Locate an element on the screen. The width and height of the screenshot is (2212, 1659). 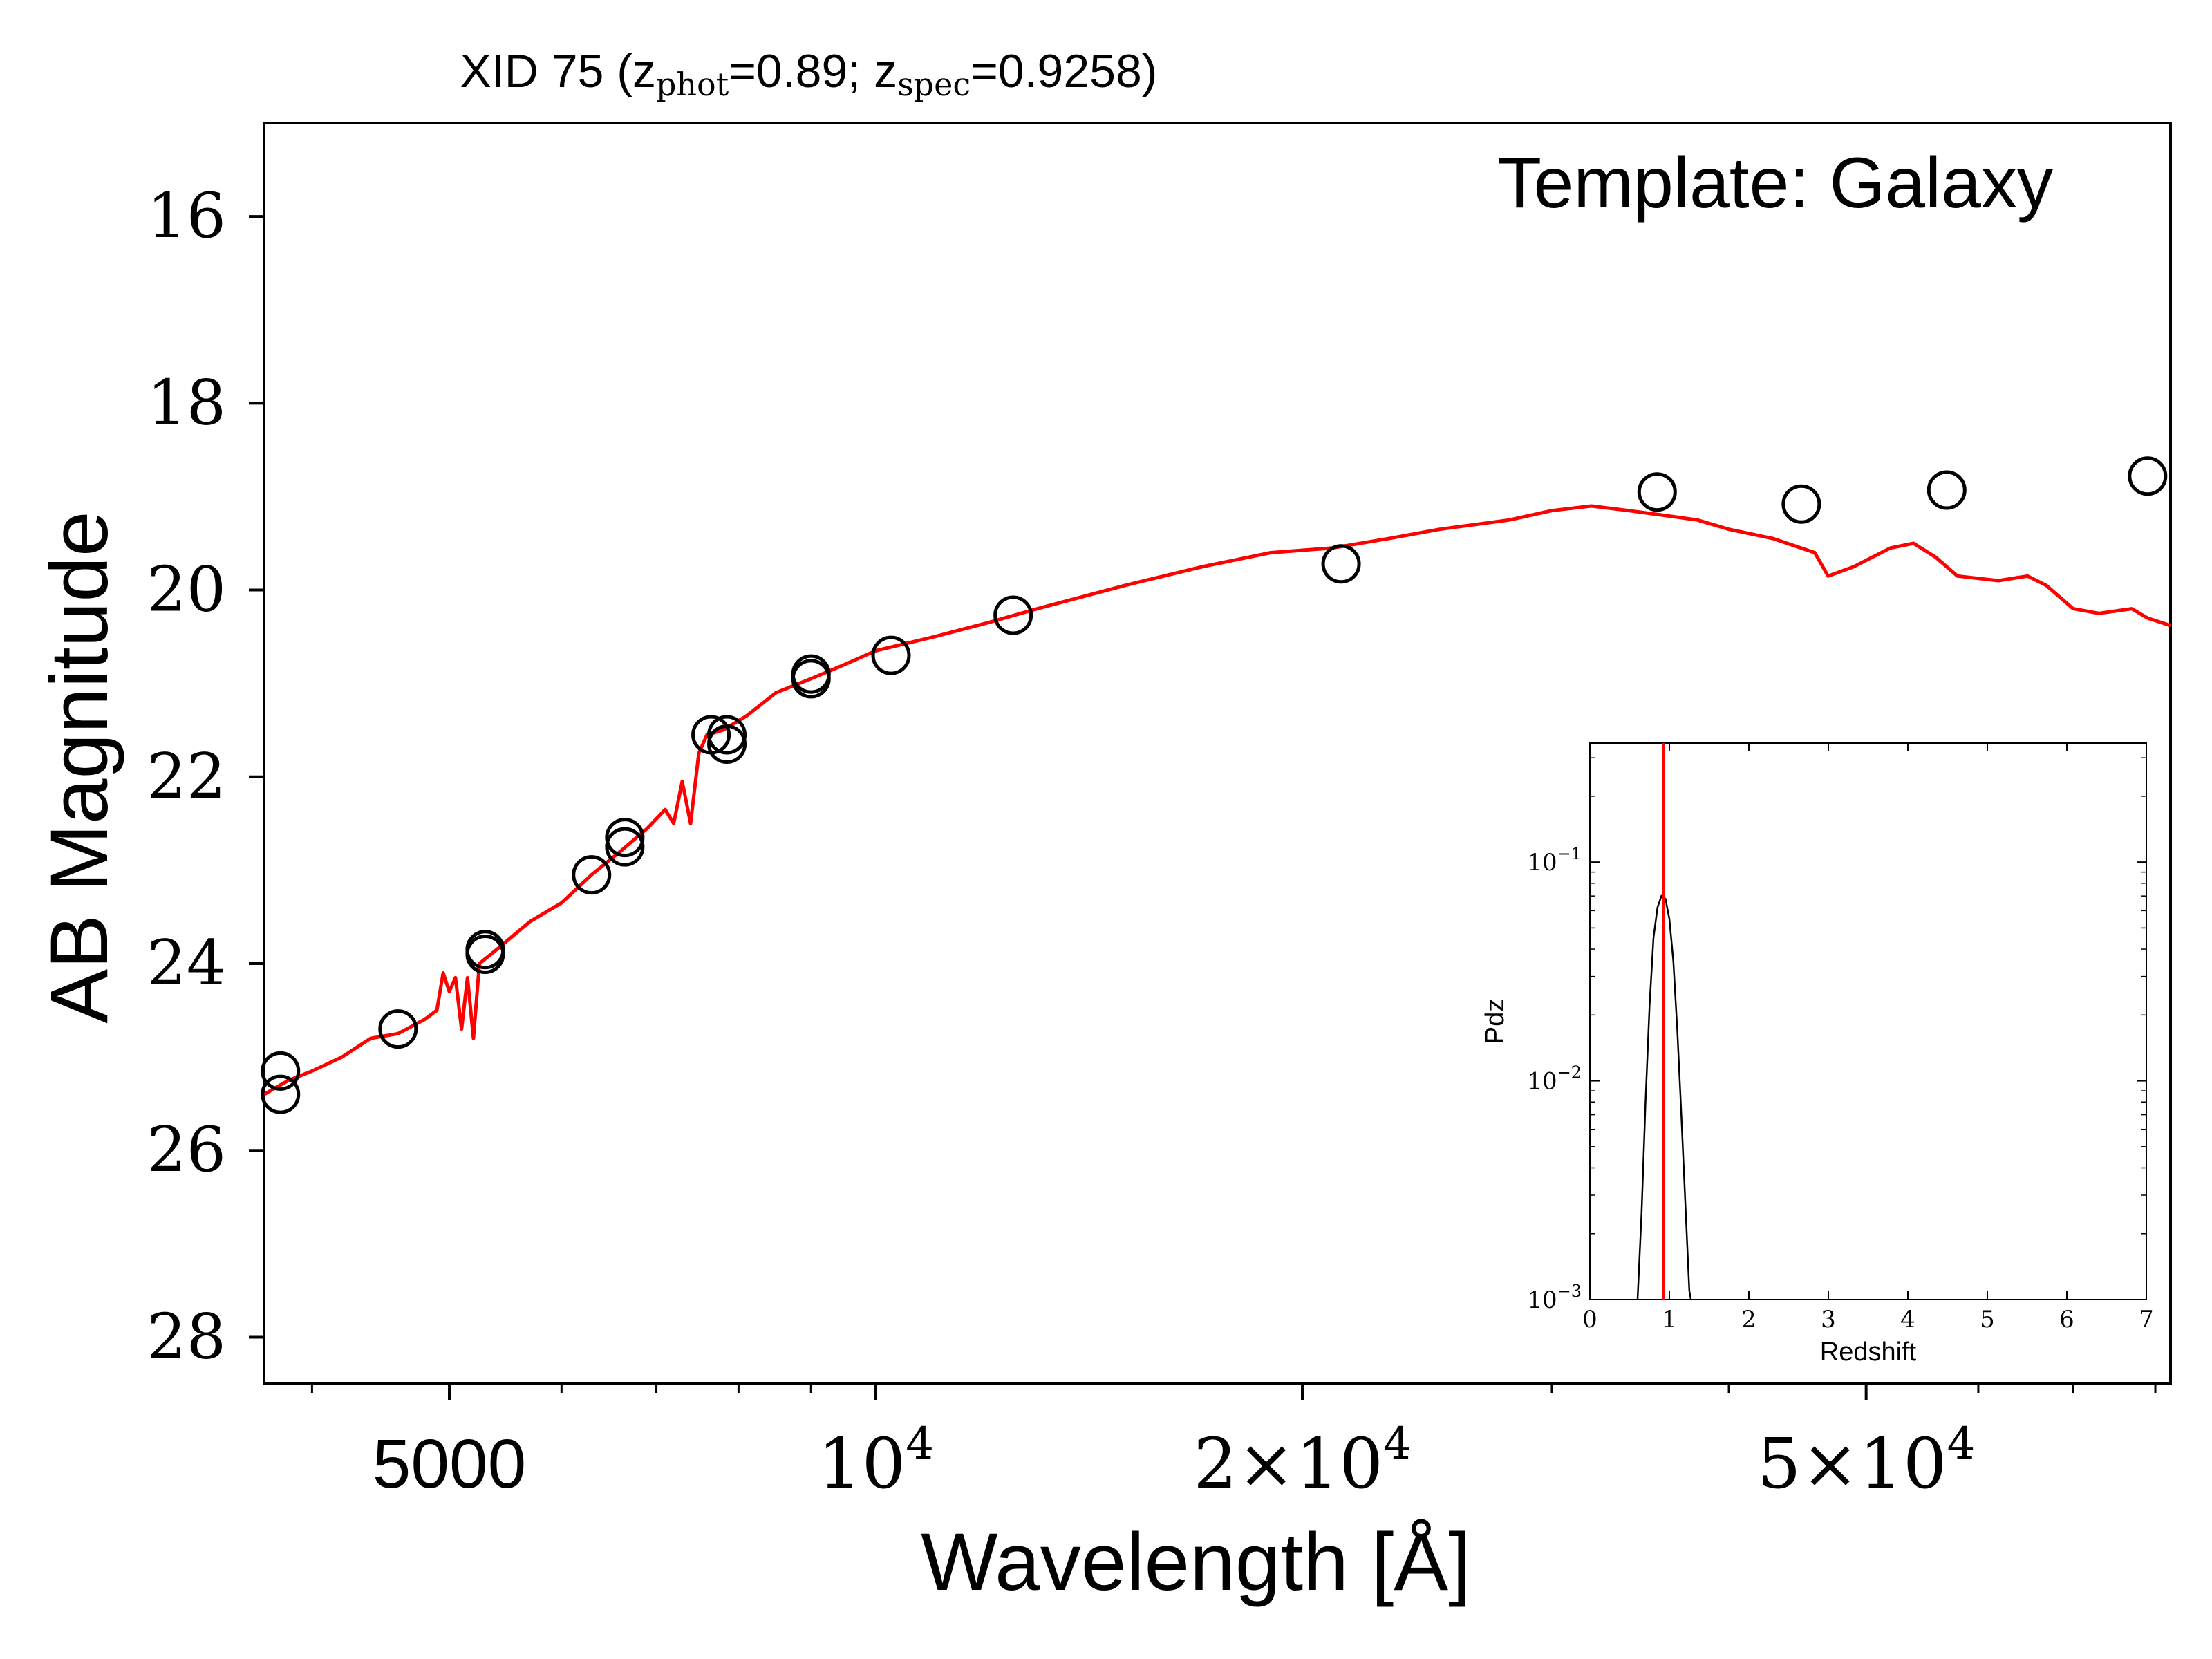
y-axis-label: AB Magnitude is located at coordinates (79, 767).